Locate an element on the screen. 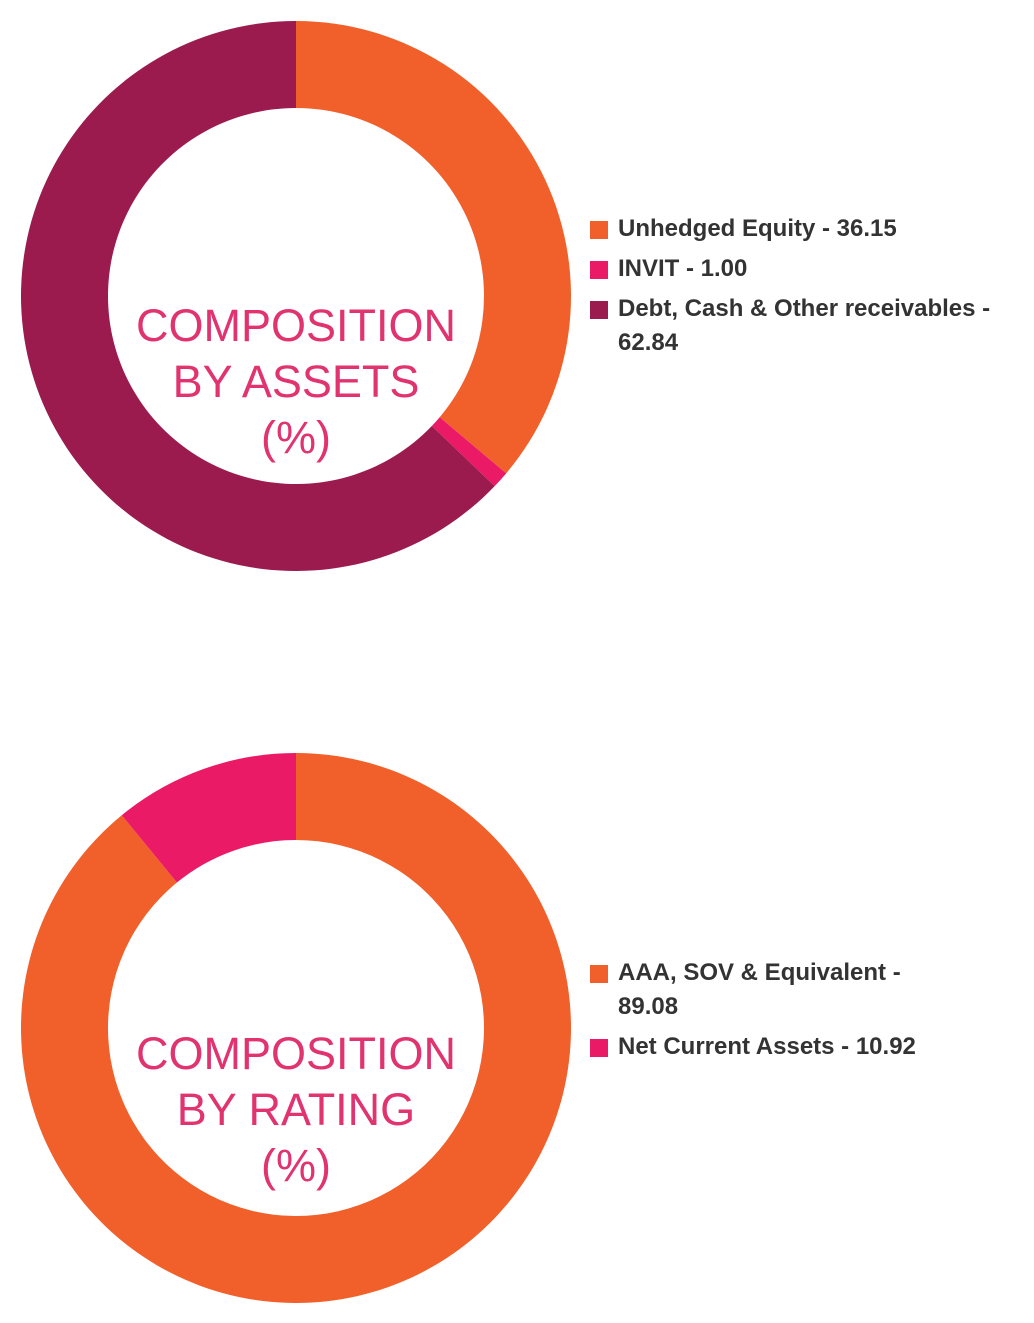 The width and height of the screenshot is (1034, 1323). legend-item-invit: INVIT - 1.00 is located at coordinates (805, 269).